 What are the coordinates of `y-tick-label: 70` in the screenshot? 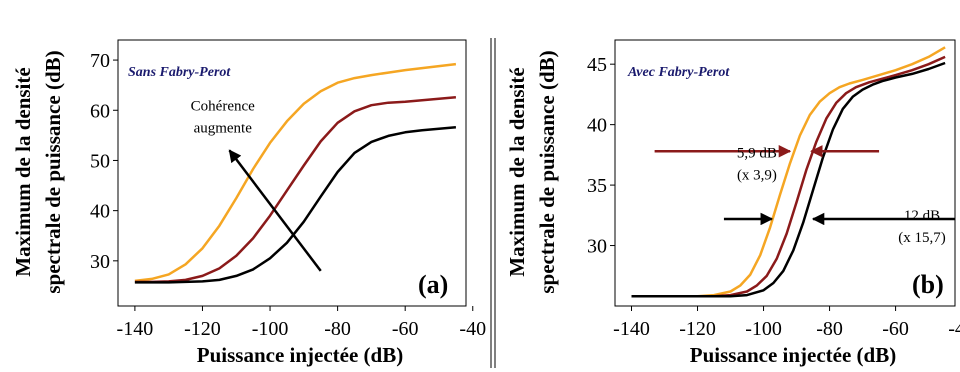 It's located at (100, 61).